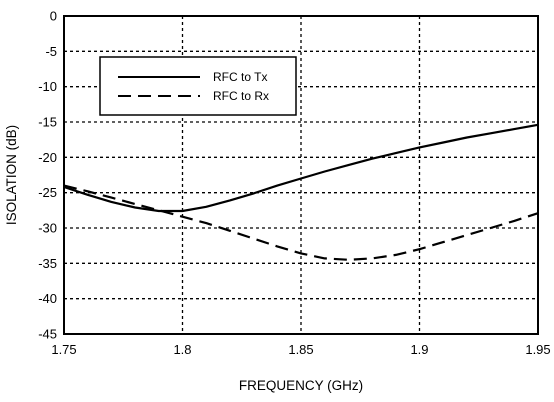  What do you see at coordinates (47, 122) in the screenshot?
I see `y-tick-label: -15` at bounding box center [47, 122].